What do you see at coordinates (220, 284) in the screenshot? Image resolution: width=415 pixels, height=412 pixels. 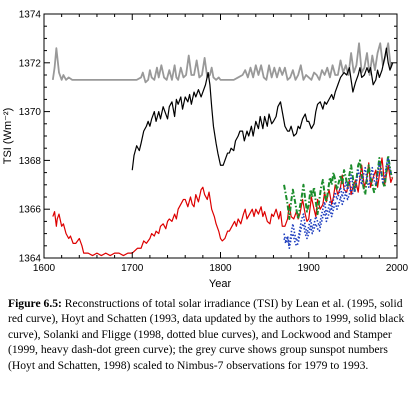 I see `x-axis-label: Year` at bounding box center [220, 284].